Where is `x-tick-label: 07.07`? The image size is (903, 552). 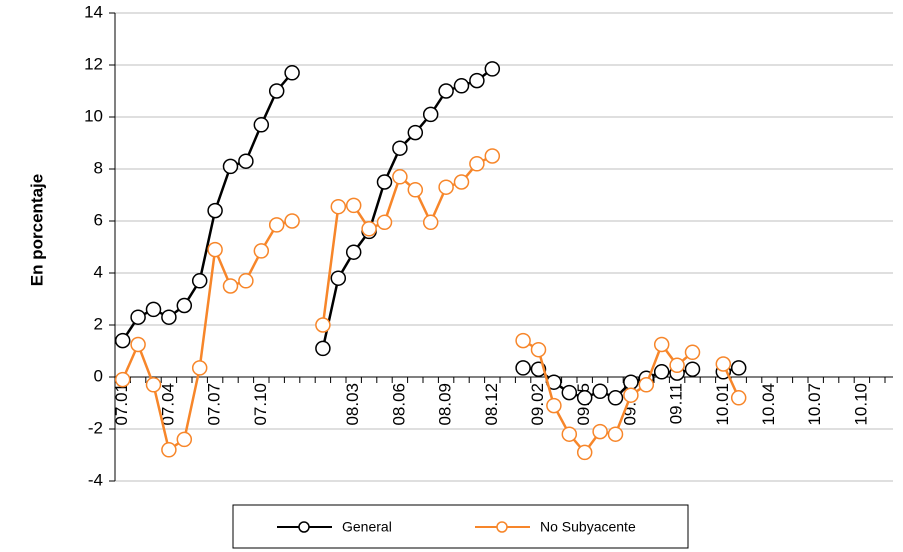 x-tick-label: 07.07 is located at coordinates (214, 404).